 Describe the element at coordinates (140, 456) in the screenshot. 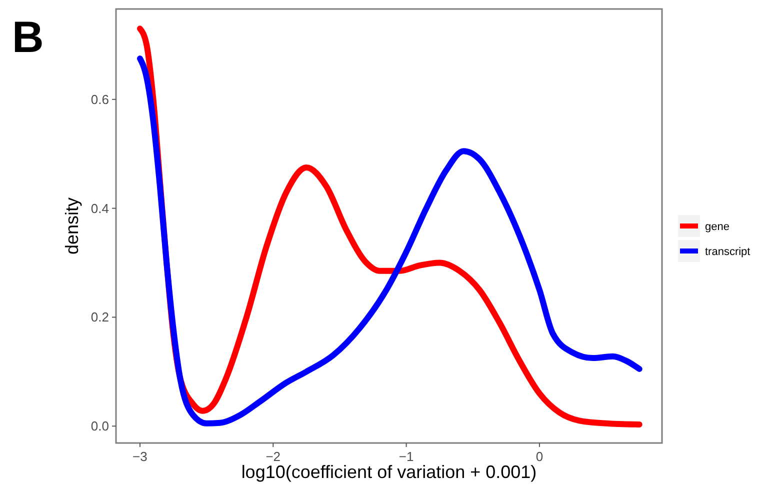

I see `x-tick-label: −3` at that location.